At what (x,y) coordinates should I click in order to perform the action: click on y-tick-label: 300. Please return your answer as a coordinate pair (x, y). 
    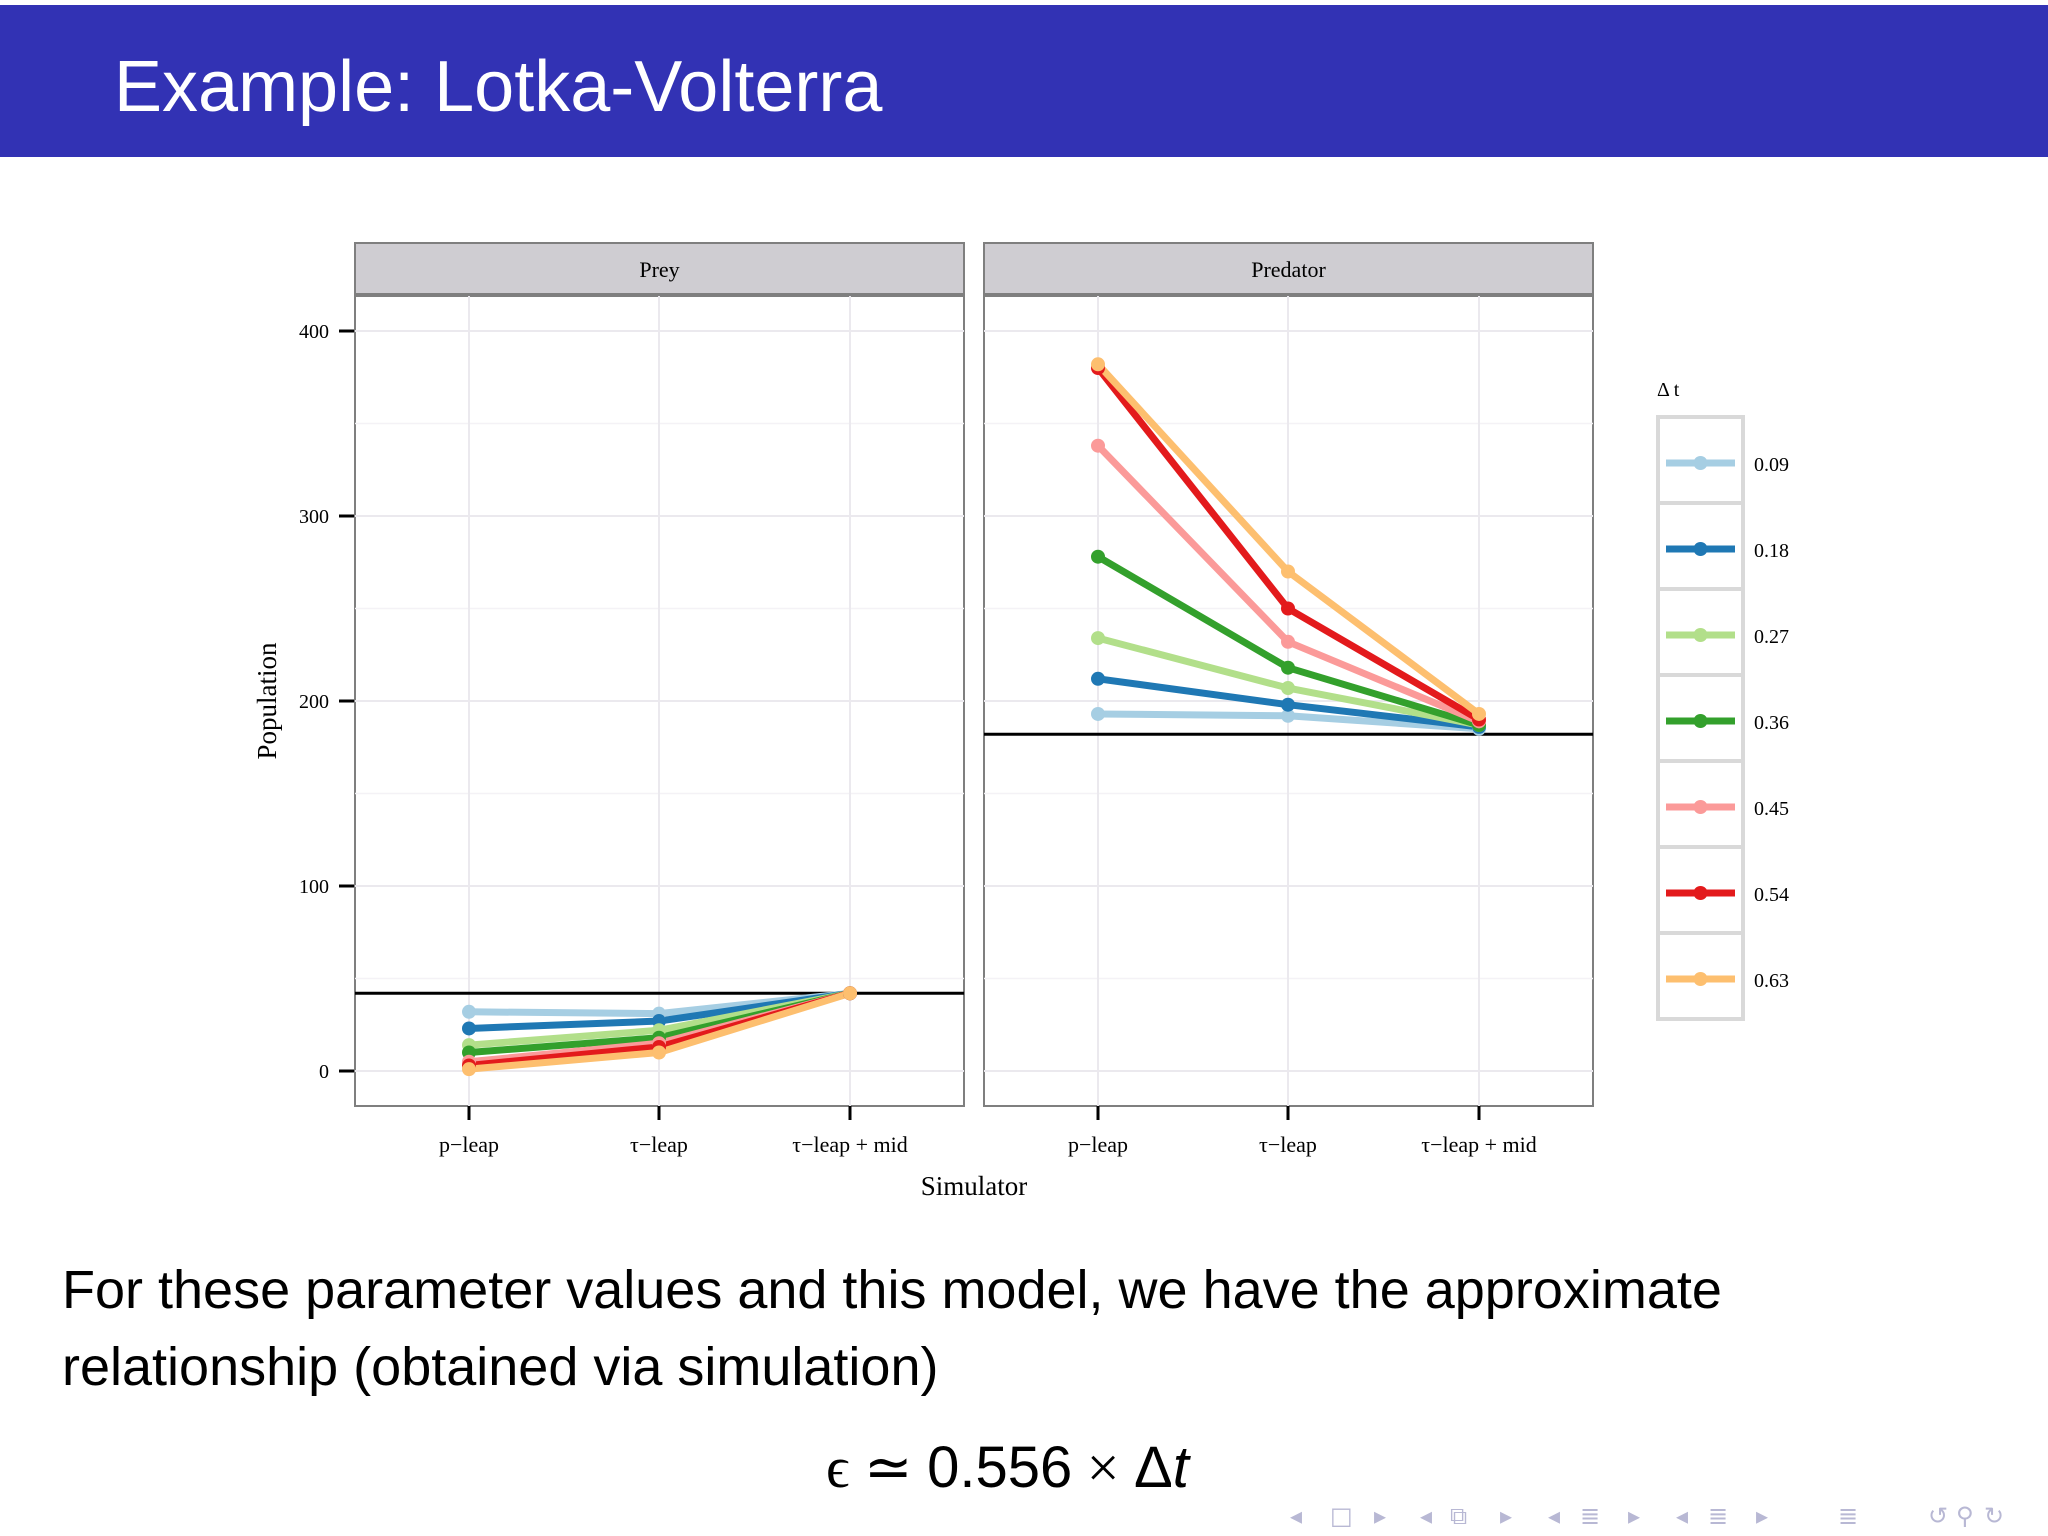
    Looking at the image, I should click on (314, 517).